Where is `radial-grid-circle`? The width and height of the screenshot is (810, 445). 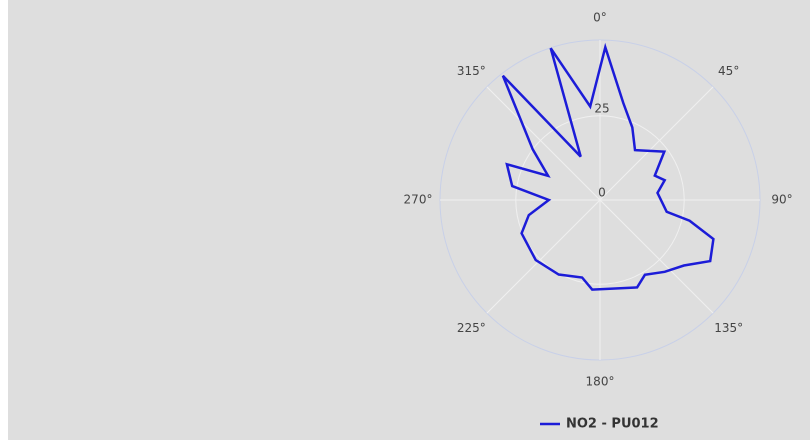
radial-grid-circle is located at coordinates (600, 200).